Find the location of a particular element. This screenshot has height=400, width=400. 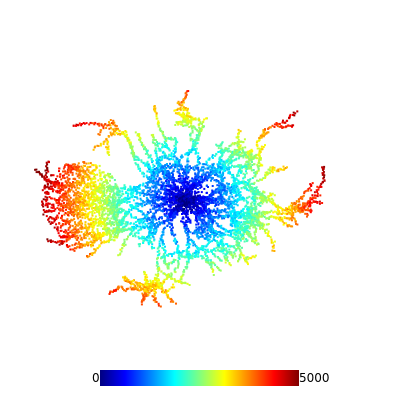

colorbar is located at coordinates (199, 378).